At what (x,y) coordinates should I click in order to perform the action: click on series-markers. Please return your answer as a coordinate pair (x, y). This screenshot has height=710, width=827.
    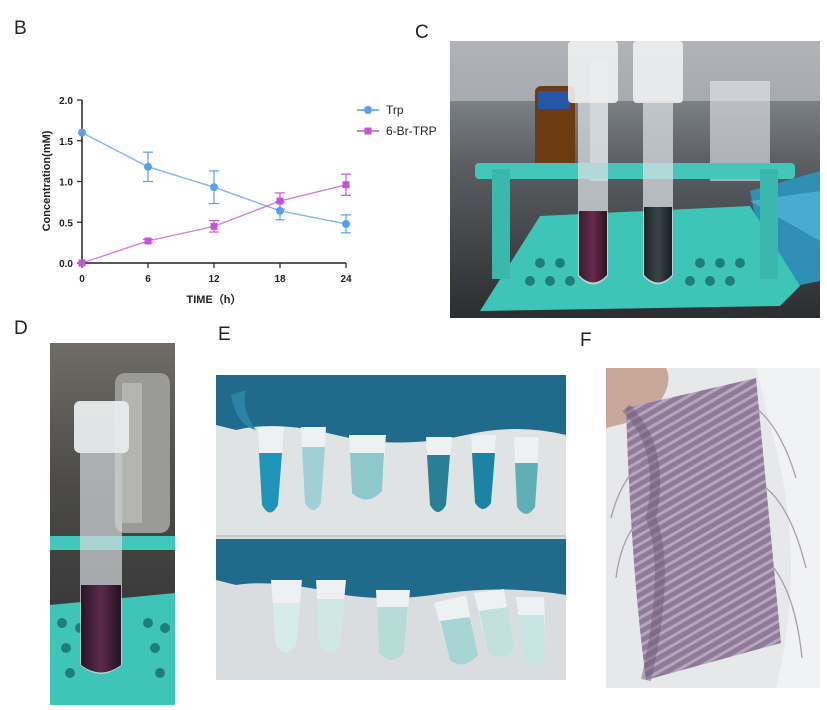
    Looking at the image, I should click on (214, 197).